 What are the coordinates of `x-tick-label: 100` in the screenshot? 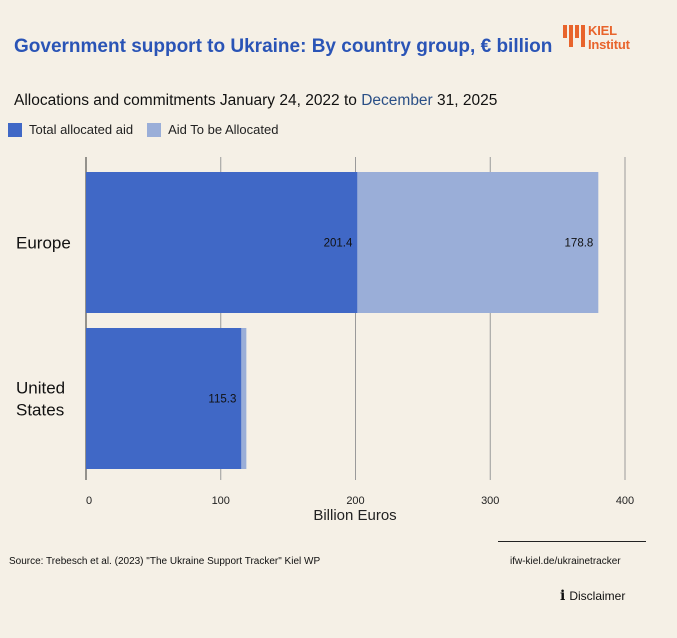 It's located at (221, 501).